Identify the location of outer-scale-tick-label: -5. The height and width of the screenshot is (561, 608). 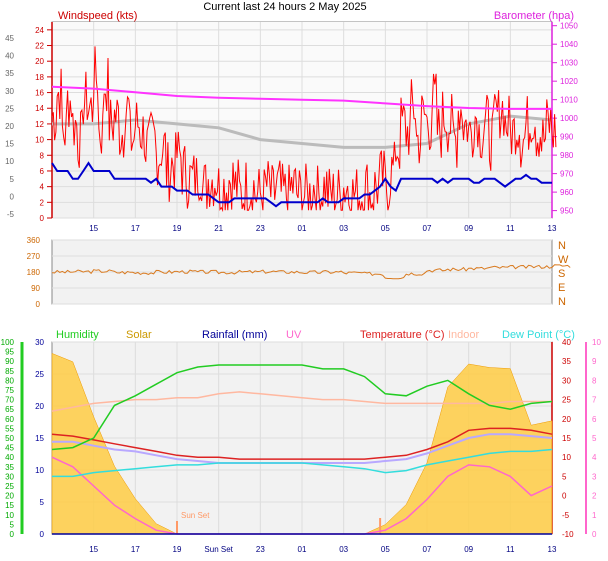
(11, 214).